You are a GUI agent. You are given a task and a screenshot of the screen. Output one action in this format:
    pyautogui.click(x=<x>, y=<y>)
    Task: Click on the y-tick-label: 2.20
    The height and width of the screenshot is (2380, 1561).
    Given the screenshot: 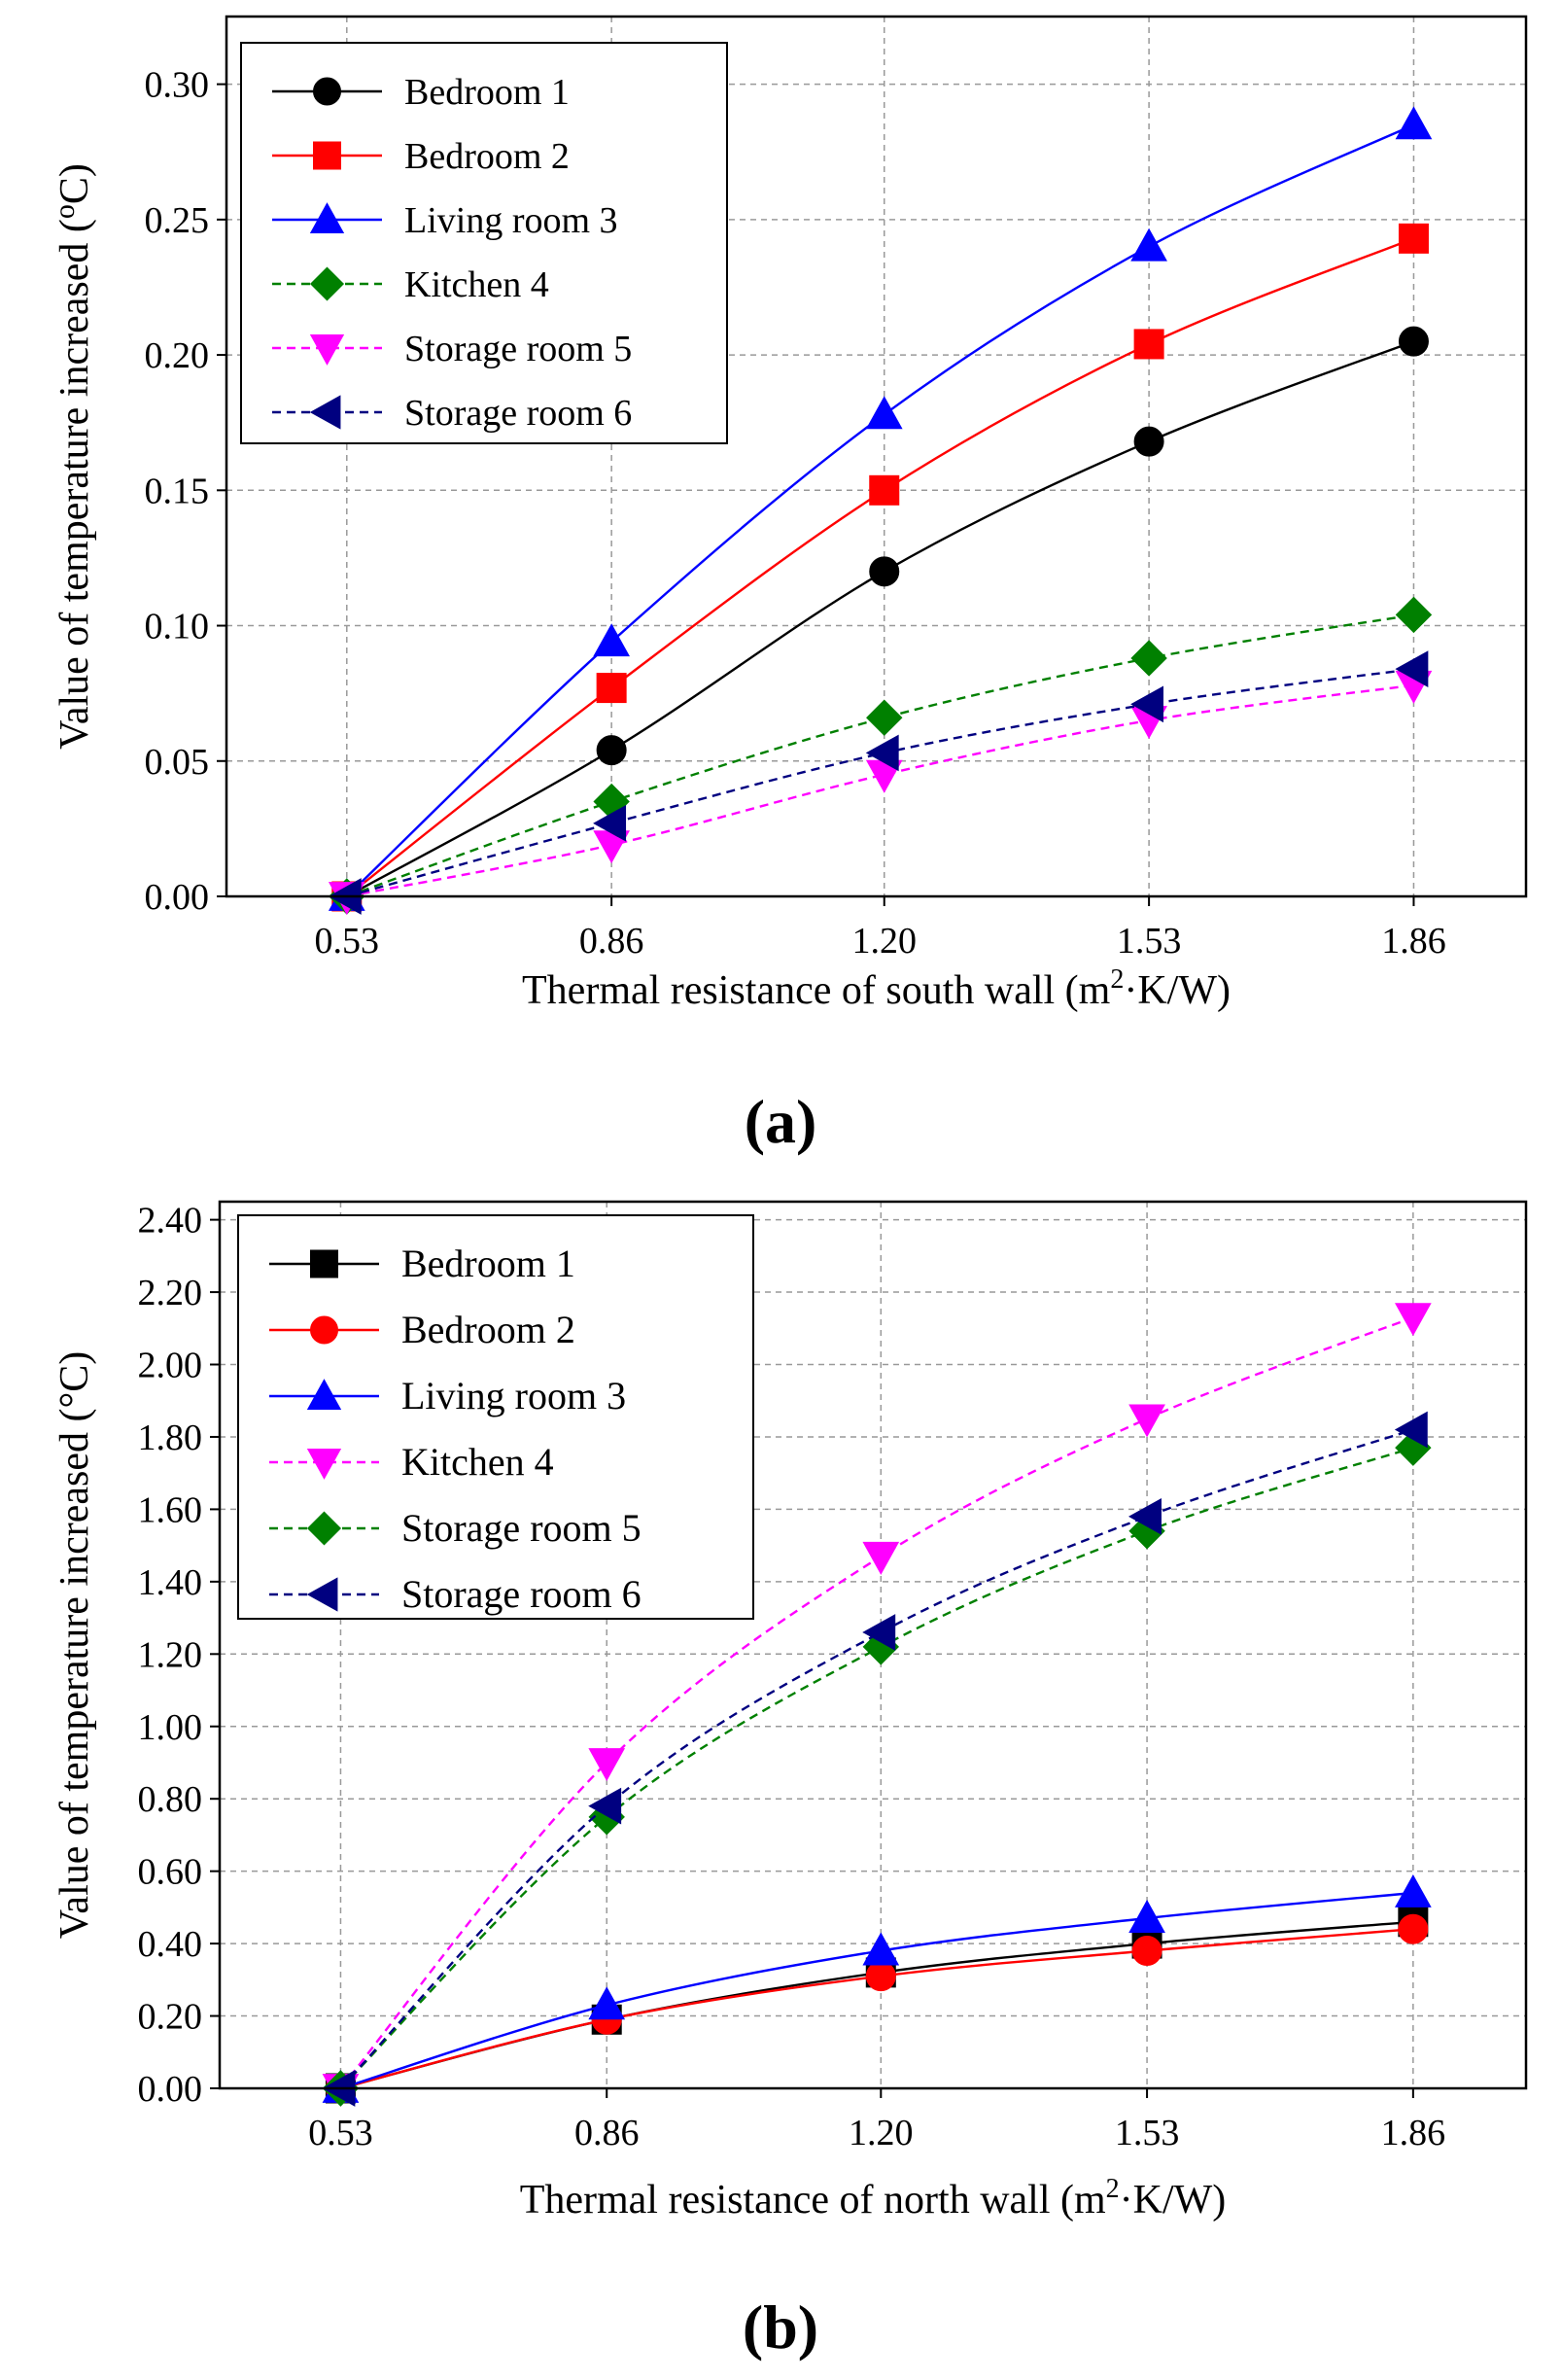 What is the action you would take?
    pyautogui.click(x=170, y=1293)
    